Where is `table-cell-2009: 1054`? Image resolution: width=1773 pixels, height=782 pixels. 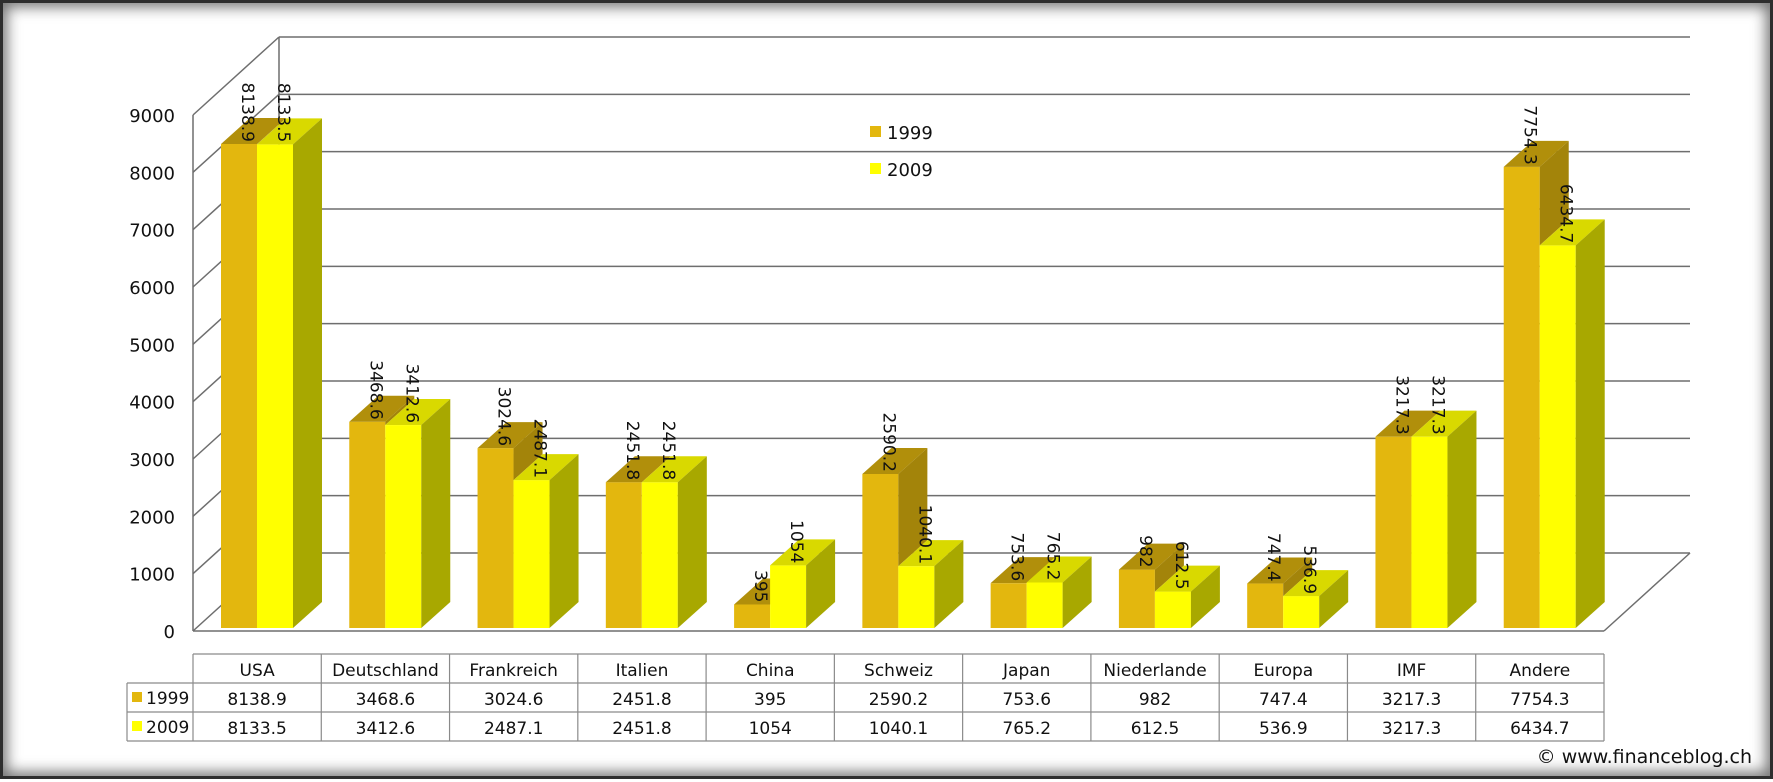
table-cell-2009: 1054 is located at coordinates (770, 729).